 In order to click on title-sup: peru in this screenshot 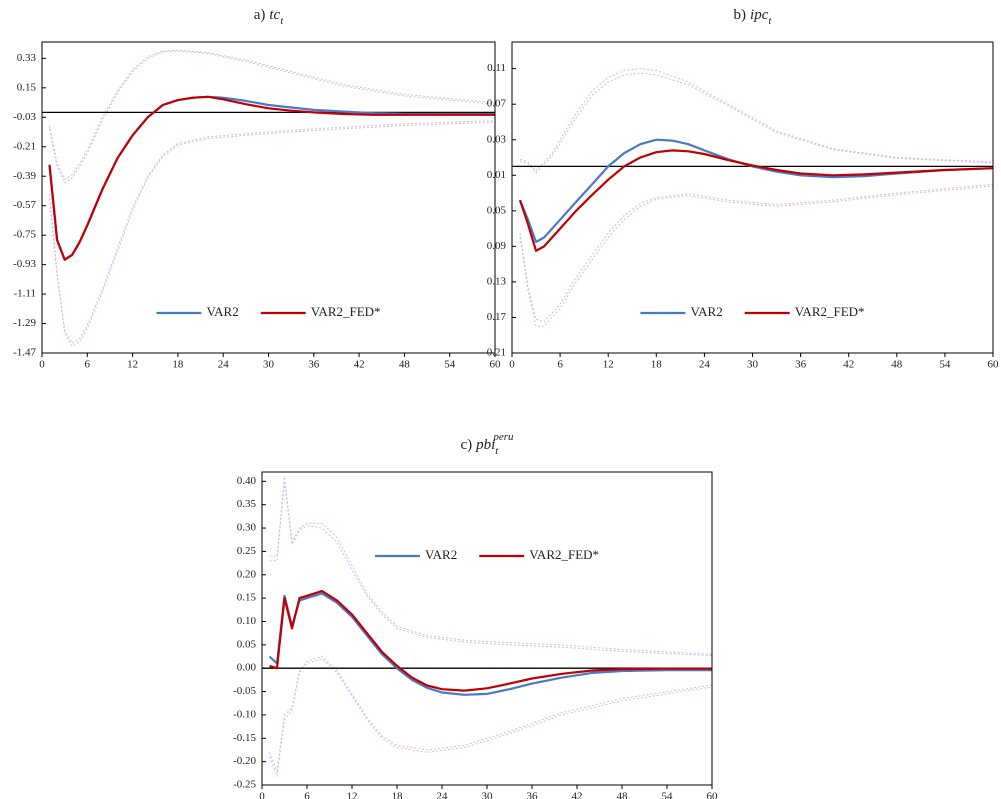, I will do `click(503, 437)`.